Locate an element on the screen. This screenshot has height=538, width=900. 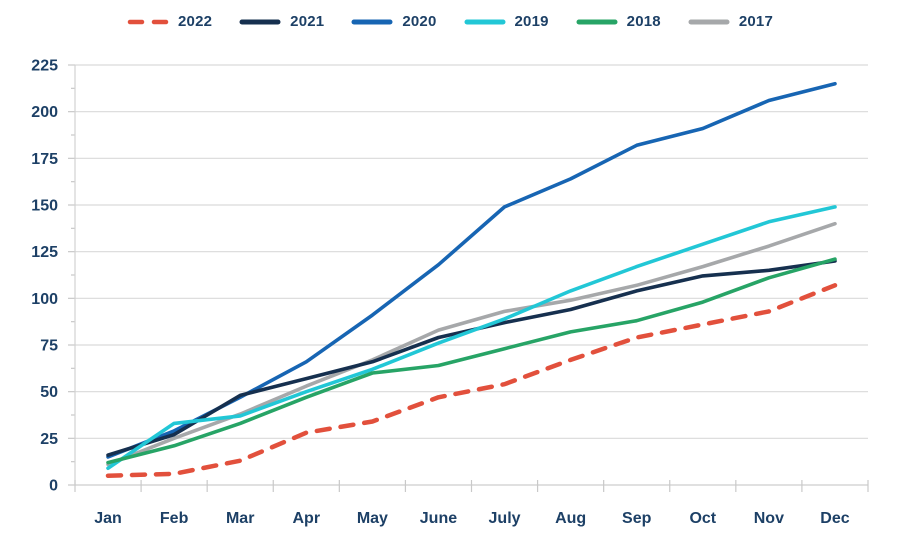
x-tick-label-feb: Feb is located at coordinates (174, 518).